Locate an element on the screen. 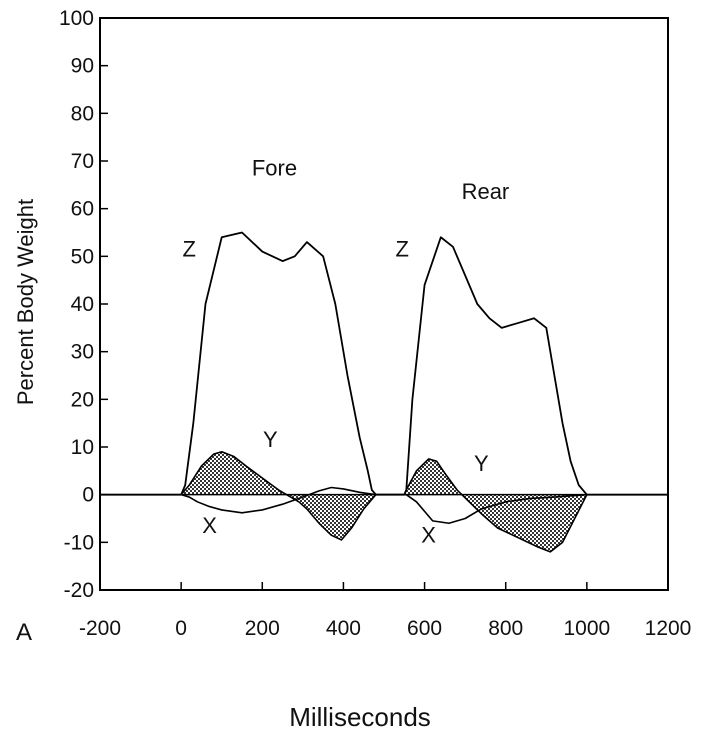 This screenshot has height=734, width=702. x-tick-label: -200 is located at coordinates (100, 628).